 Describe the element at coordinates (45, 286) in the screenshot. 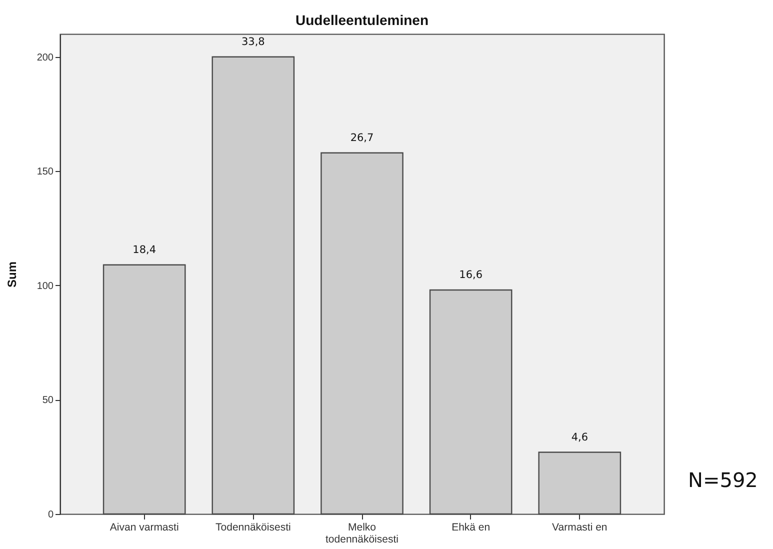

I see `y-tick-label: 100` at that location.